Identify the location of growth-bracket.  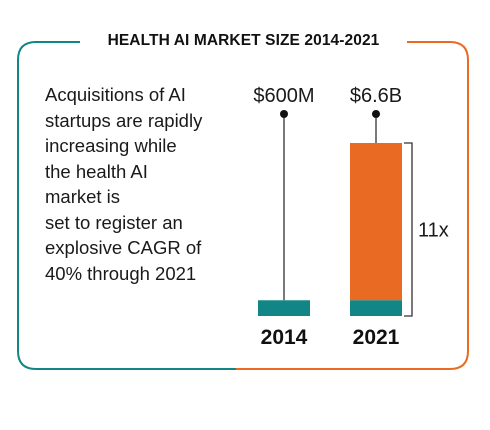
(408, 229).